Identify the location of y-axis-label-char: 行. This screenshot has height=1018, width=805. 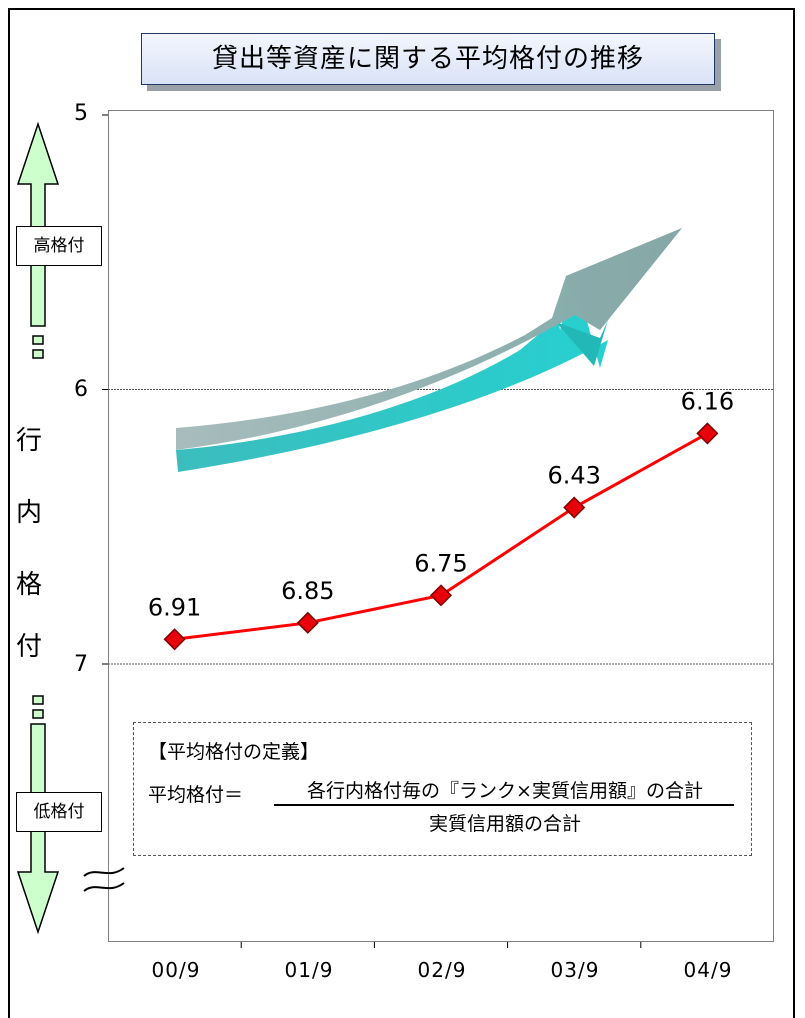
(29, 441).